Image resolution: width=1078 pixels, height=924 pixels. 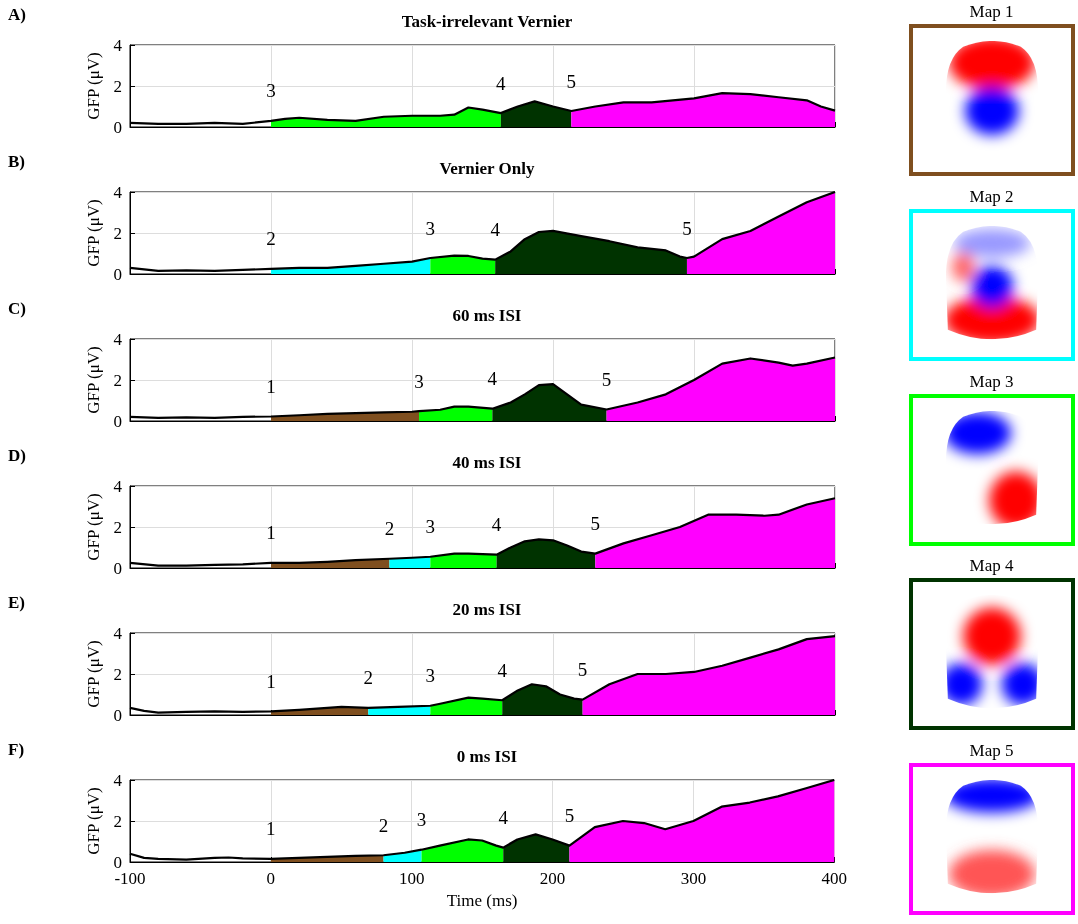 What do you see at coordinates (411, 878) in the screenshot?
I see `x-tick-label: 100` at bounding box center [411, 878].